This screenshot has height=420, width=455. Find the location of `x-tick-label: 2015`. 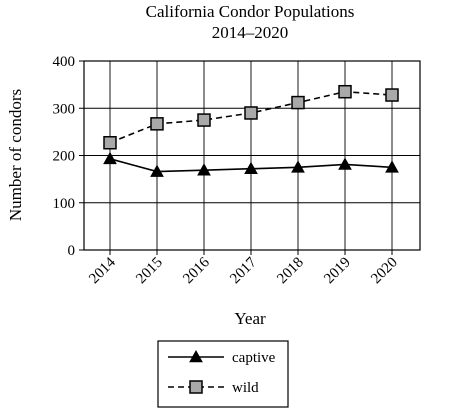

x-tick-label: 2015 is located at coordinates (149, 271).